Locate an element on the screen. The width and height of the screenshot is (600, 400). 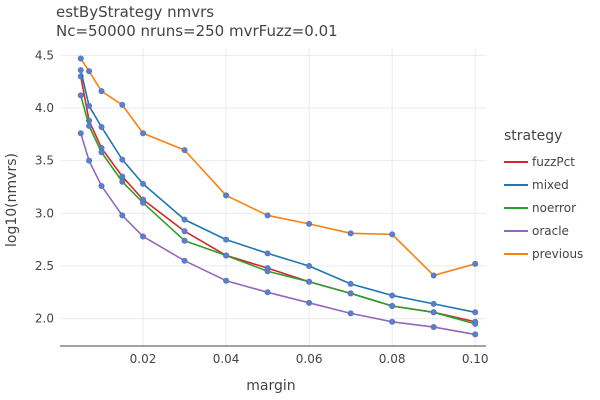
legend-item-oracle: oracle is located at coordinates (536, 231).